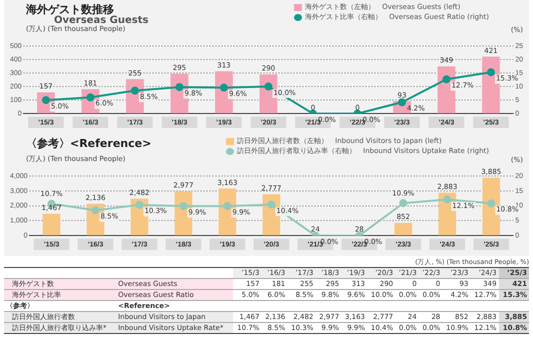 The height and width of the screenshot is (354, 533). What do you see at coordinates (101, 20) in the screenshot?
I see `chart-subtitle: Overseas Guests` at bounding box center [101, 20].